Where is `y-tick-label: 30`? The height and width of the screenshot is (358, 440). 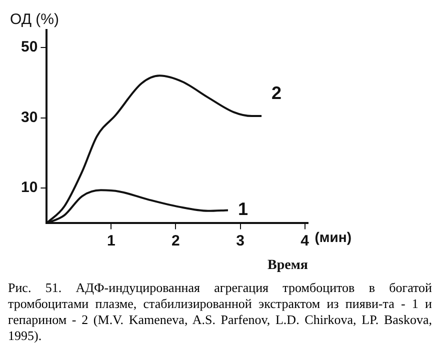
y-tick-label: 30 is located at coordinates (29, 117).